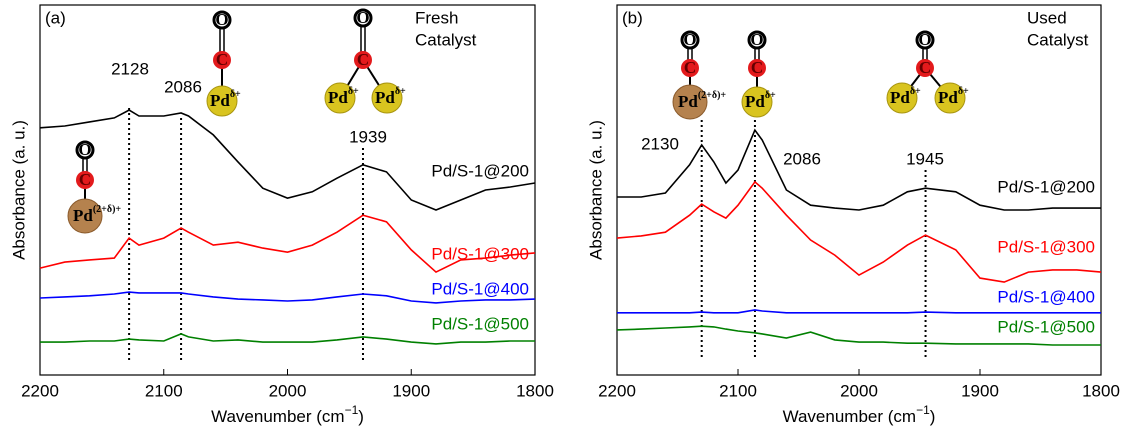 Image resolution: width=1127 pixels, height=434 pixels. I want to click on peak-label: 1945, so click(925, 158).